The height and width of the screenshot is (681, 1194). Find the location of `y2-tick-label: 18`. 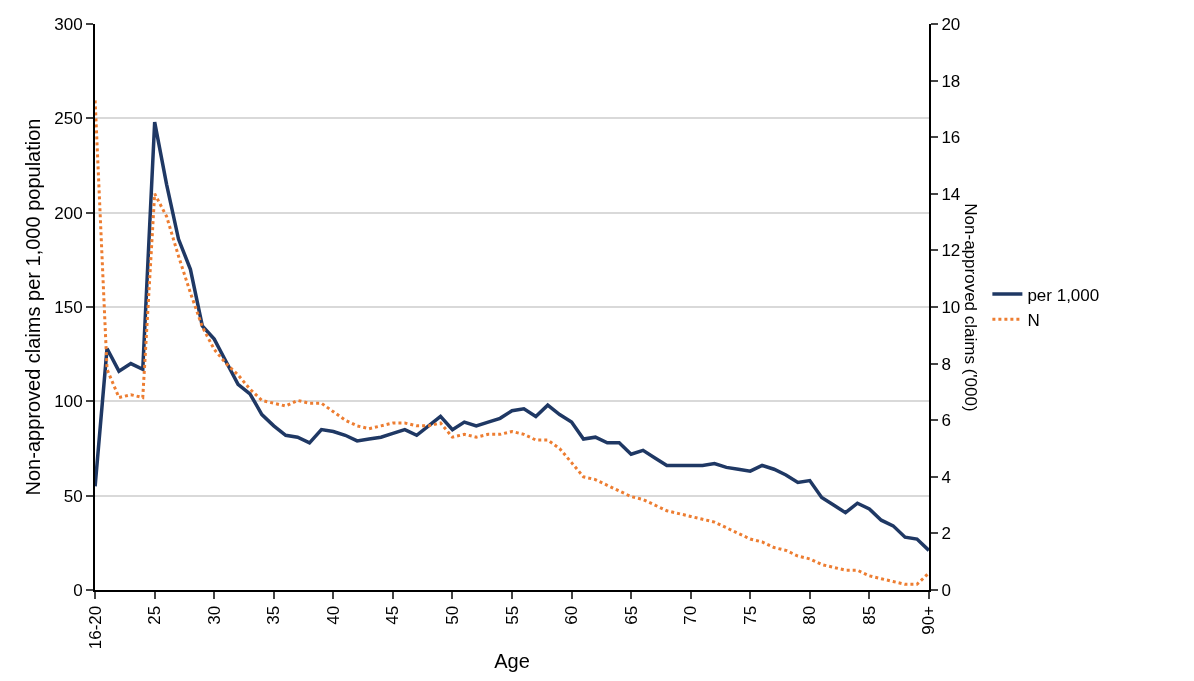

y2-tick-label: 18 is located at coordinates (951, 81).